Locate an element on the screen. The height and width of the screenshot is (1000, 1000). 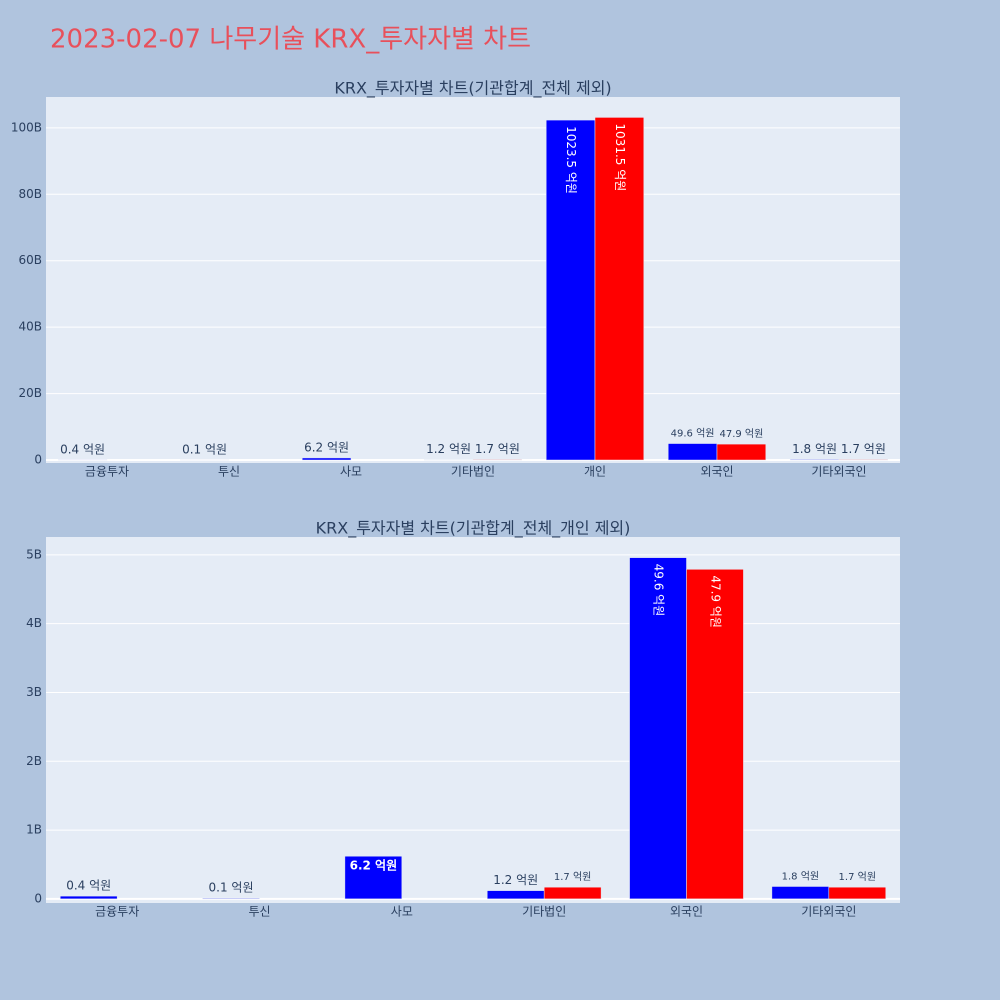
y-tick-label: 1B is located at coordinates (34, 830).